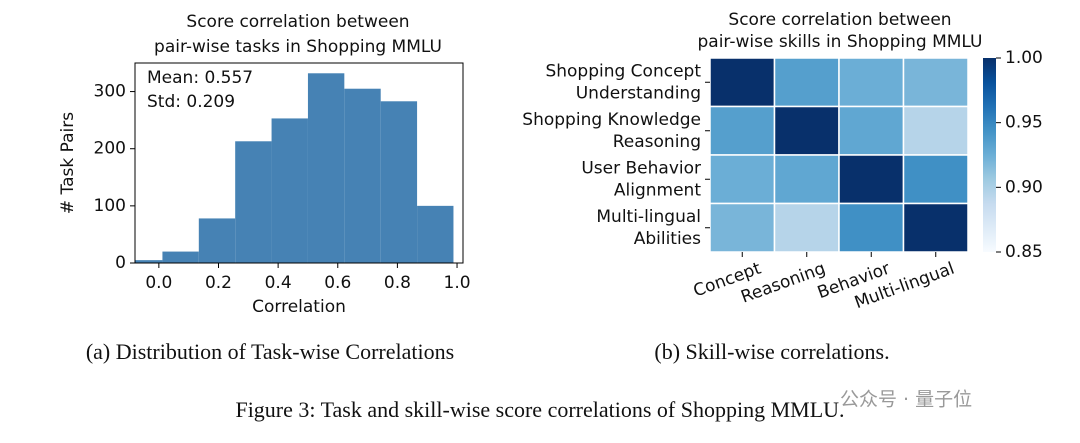  I want to click on y-tick-label: Alignment, so click(657, 190).